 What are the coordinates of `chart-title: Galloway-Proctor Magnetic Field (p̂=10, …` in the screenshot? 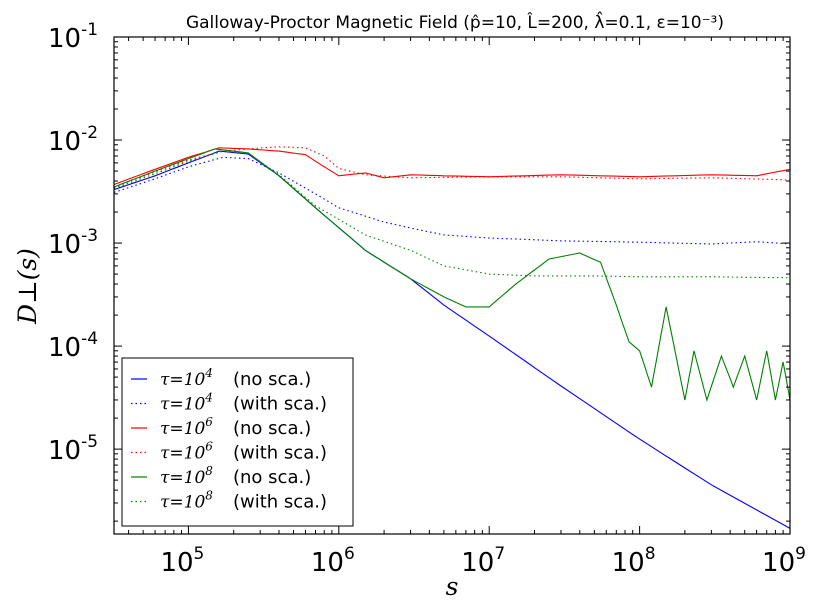 It's located at (455, 21).